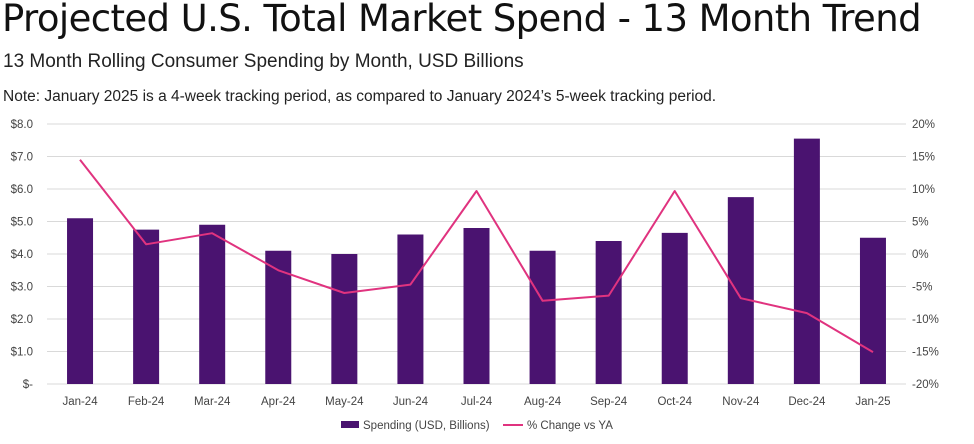 The height and width of the screenshot is (444, 974). I want to click on left-axis-tick-label: $7.0, so click(22, 158).